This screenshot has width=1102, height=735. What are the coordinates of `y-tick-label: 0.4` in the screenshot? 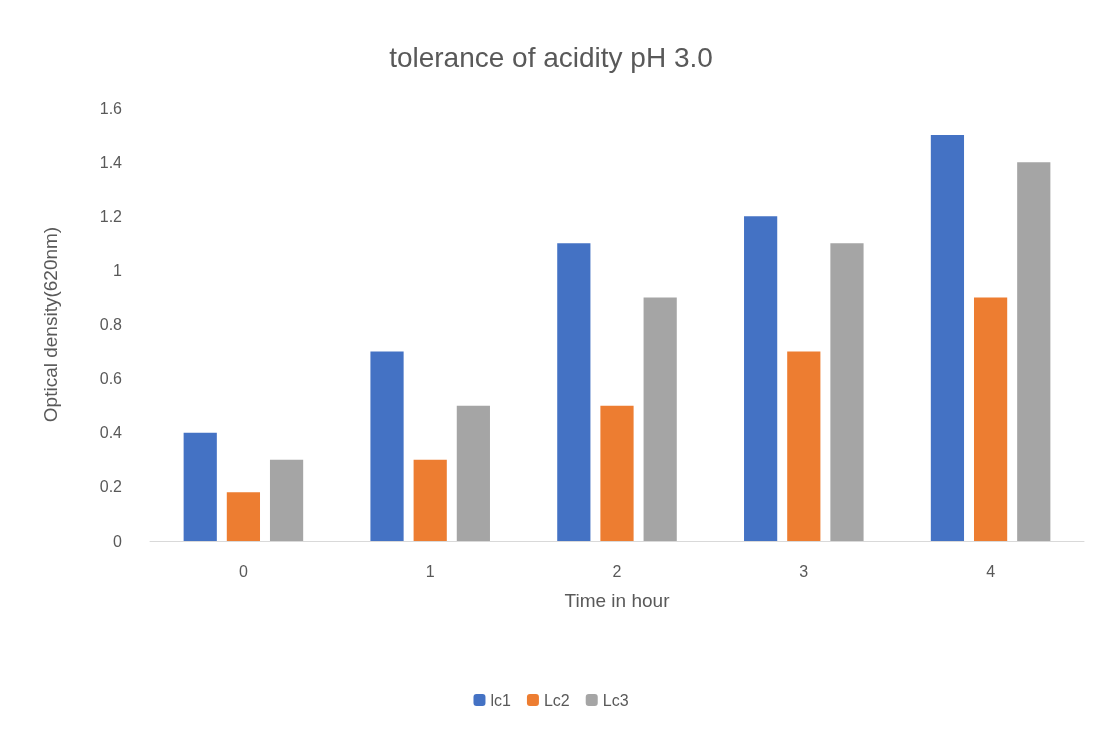 It's located at (111, 433).